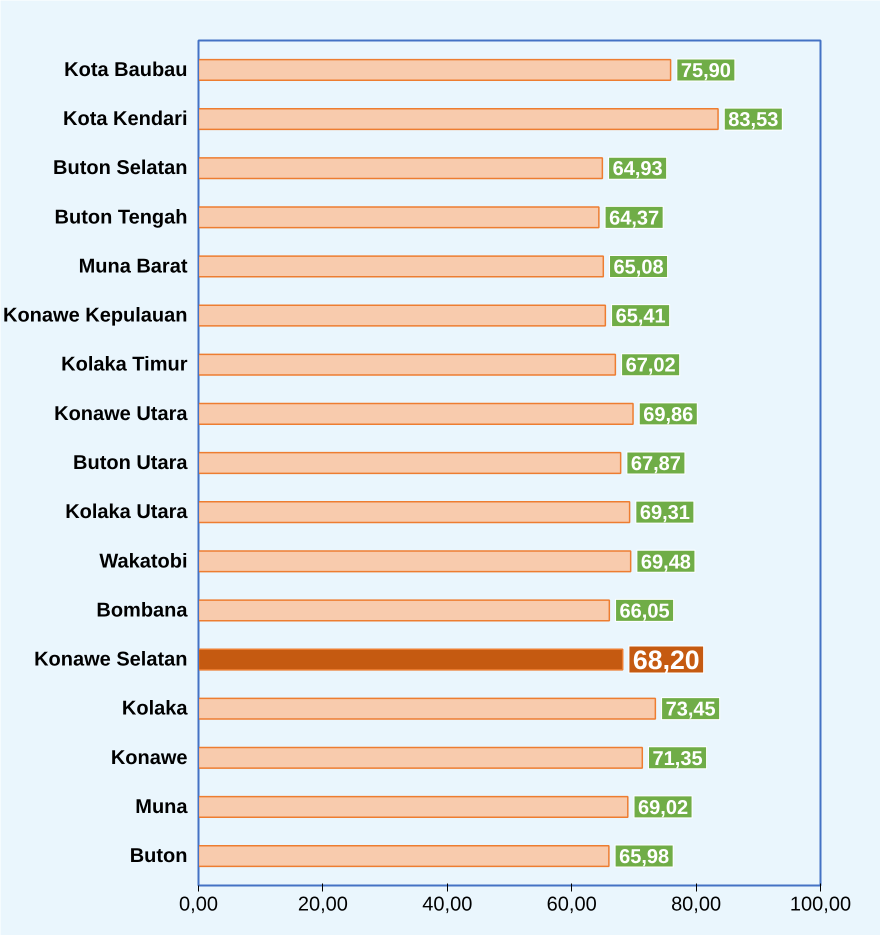 This screenshot has height=946, width=892. Describe the element at coordinates (644, 857) in the screenshot. I see `data-label: 65,98` at that location.